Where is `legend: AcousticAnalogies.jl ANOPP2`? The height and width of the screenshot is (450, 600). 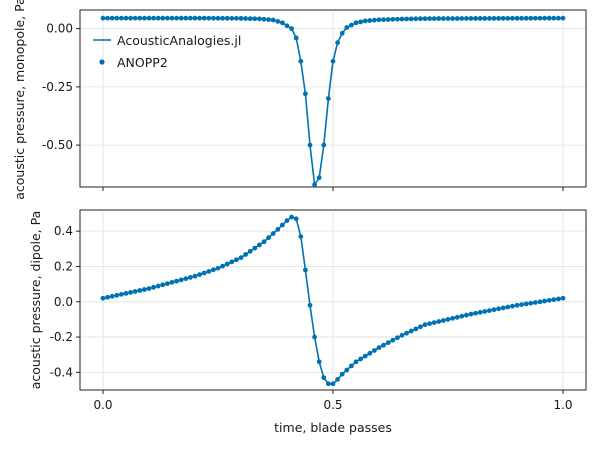 legend: AcousticAnalogies.jl ANOPP2 is located at coordinates (167, 51).